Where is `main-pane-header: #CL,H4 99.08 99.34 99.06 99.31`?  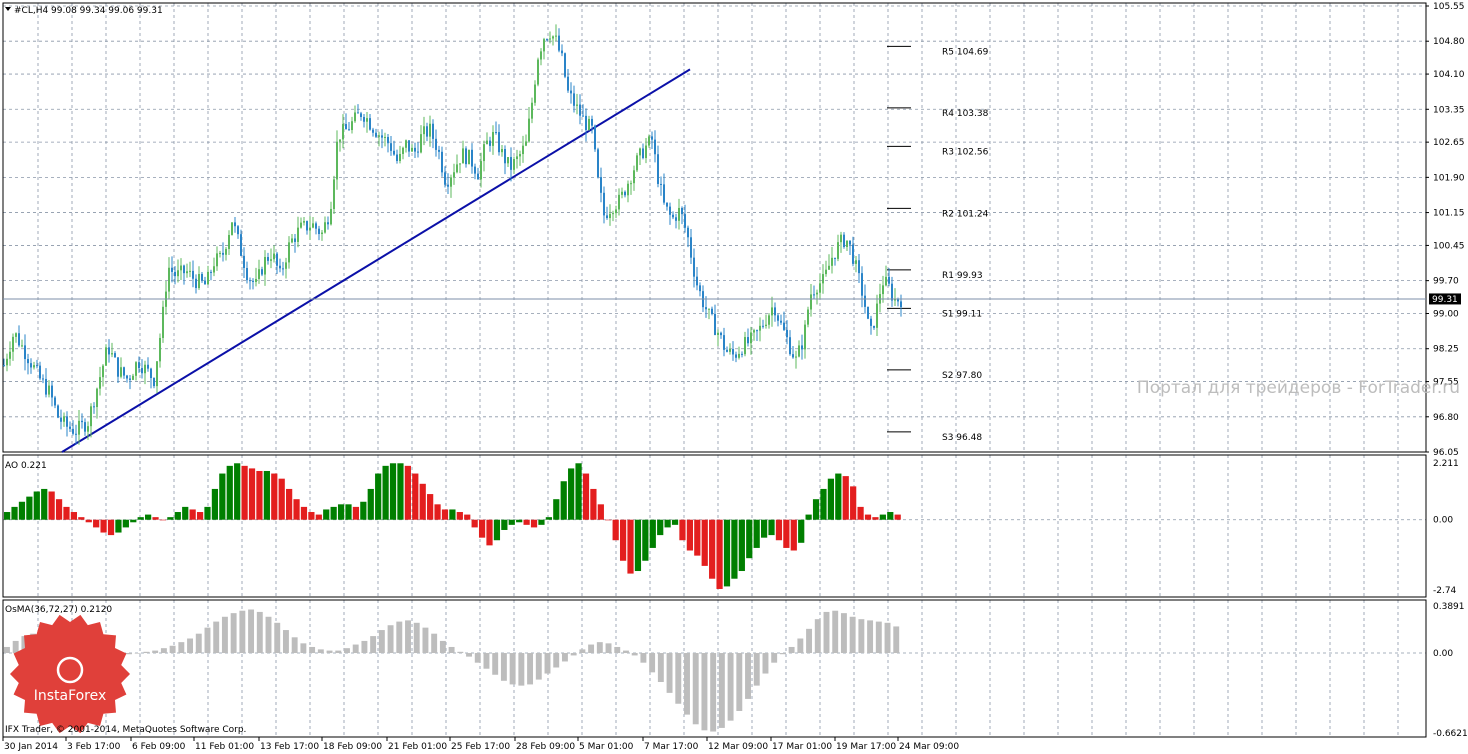 main-pane-header: #CL,H4 99.08 99.34 99.06 99.31 is located at coordinates (84, 11).